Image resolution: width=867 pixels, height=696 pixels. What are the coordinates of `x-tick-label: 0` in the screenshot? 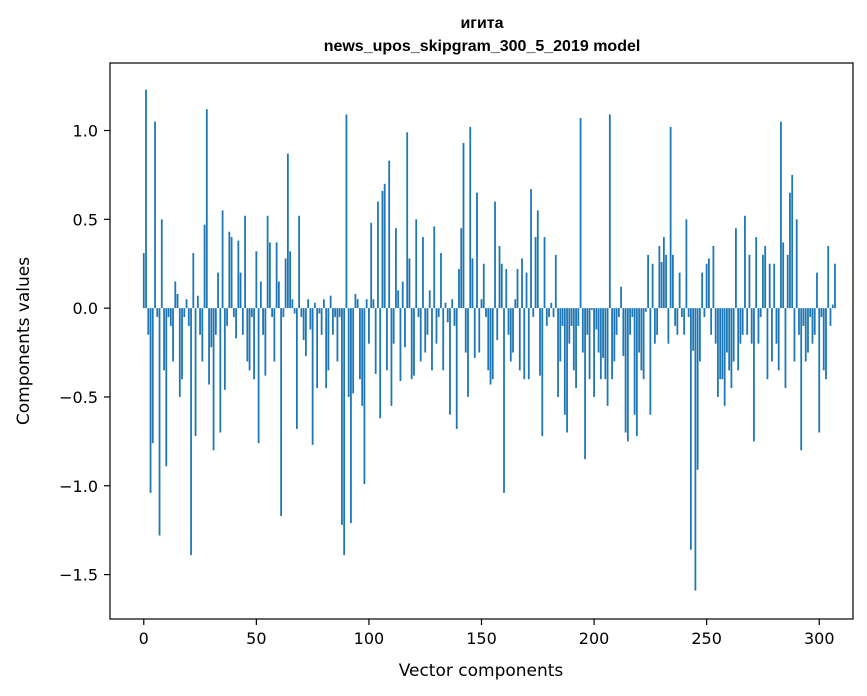 It's located at (144, 638).